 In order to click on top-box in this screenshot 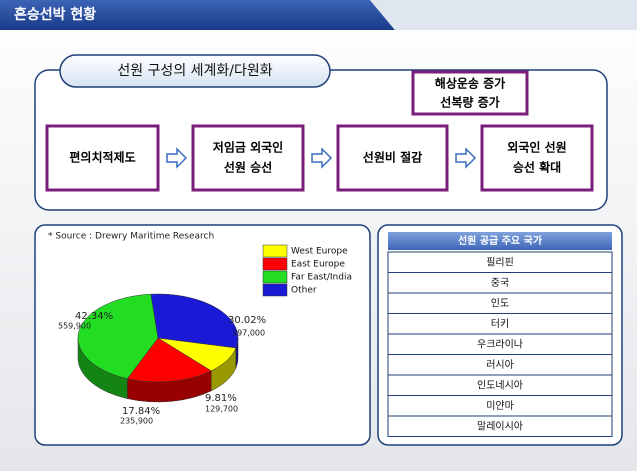, I will do `click(470, 93)`.